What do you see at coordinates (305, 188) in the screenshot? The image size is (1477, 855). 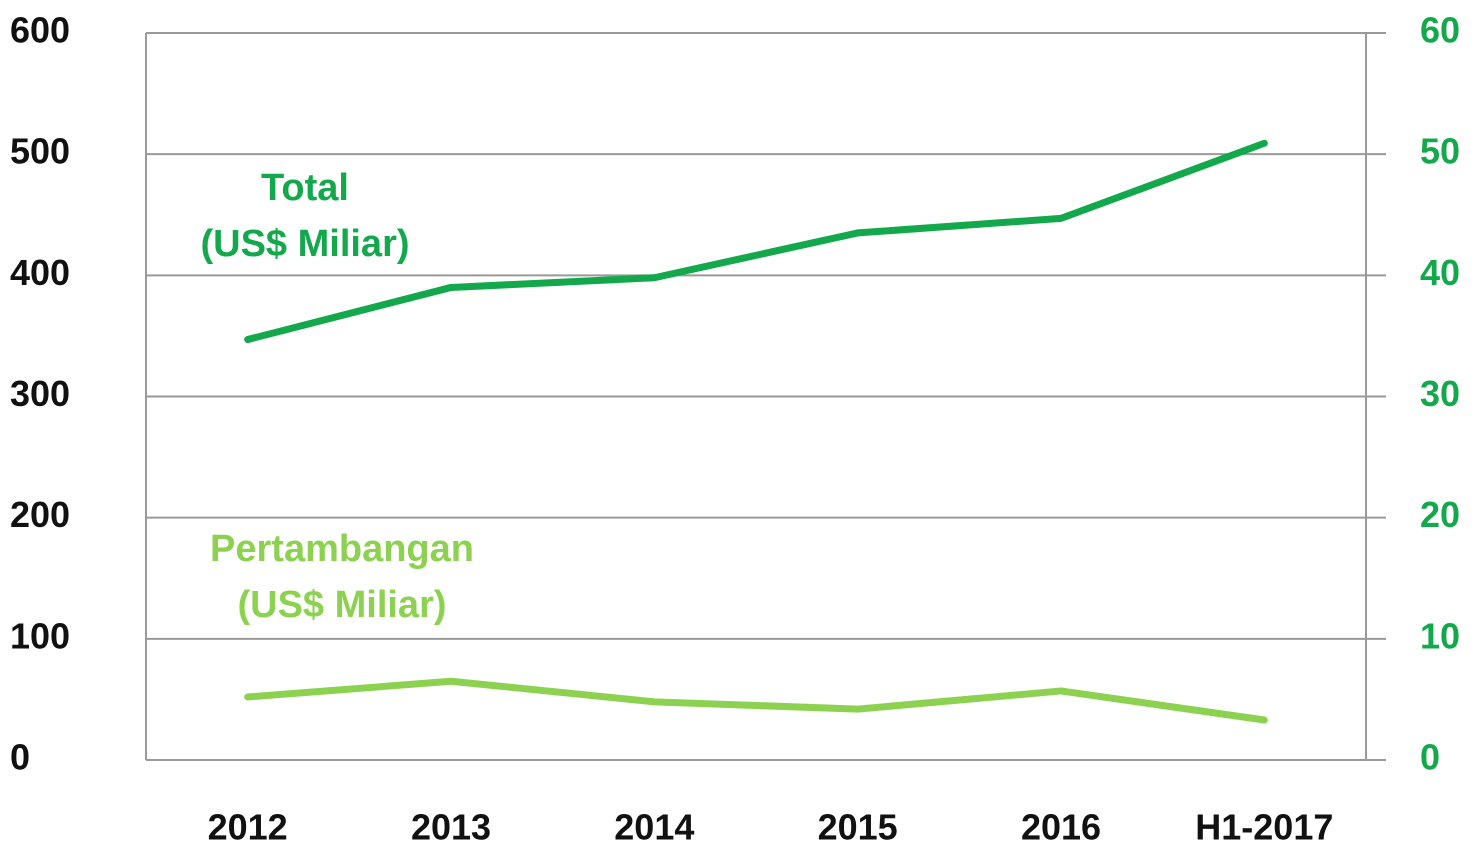 I see `annotation: Total` at bounding box center [305, 188].